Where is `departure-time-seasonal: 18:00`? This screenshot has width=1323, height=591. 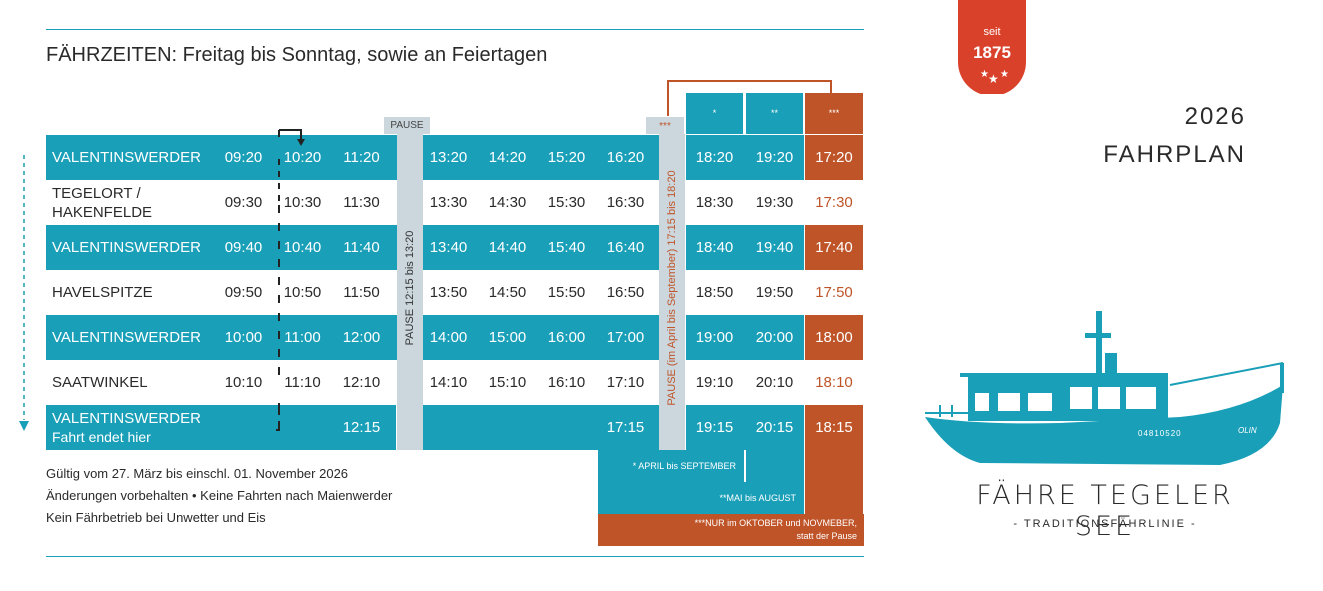
departure-time-seasonal: 18:00 is located at coordinates (834, 337).